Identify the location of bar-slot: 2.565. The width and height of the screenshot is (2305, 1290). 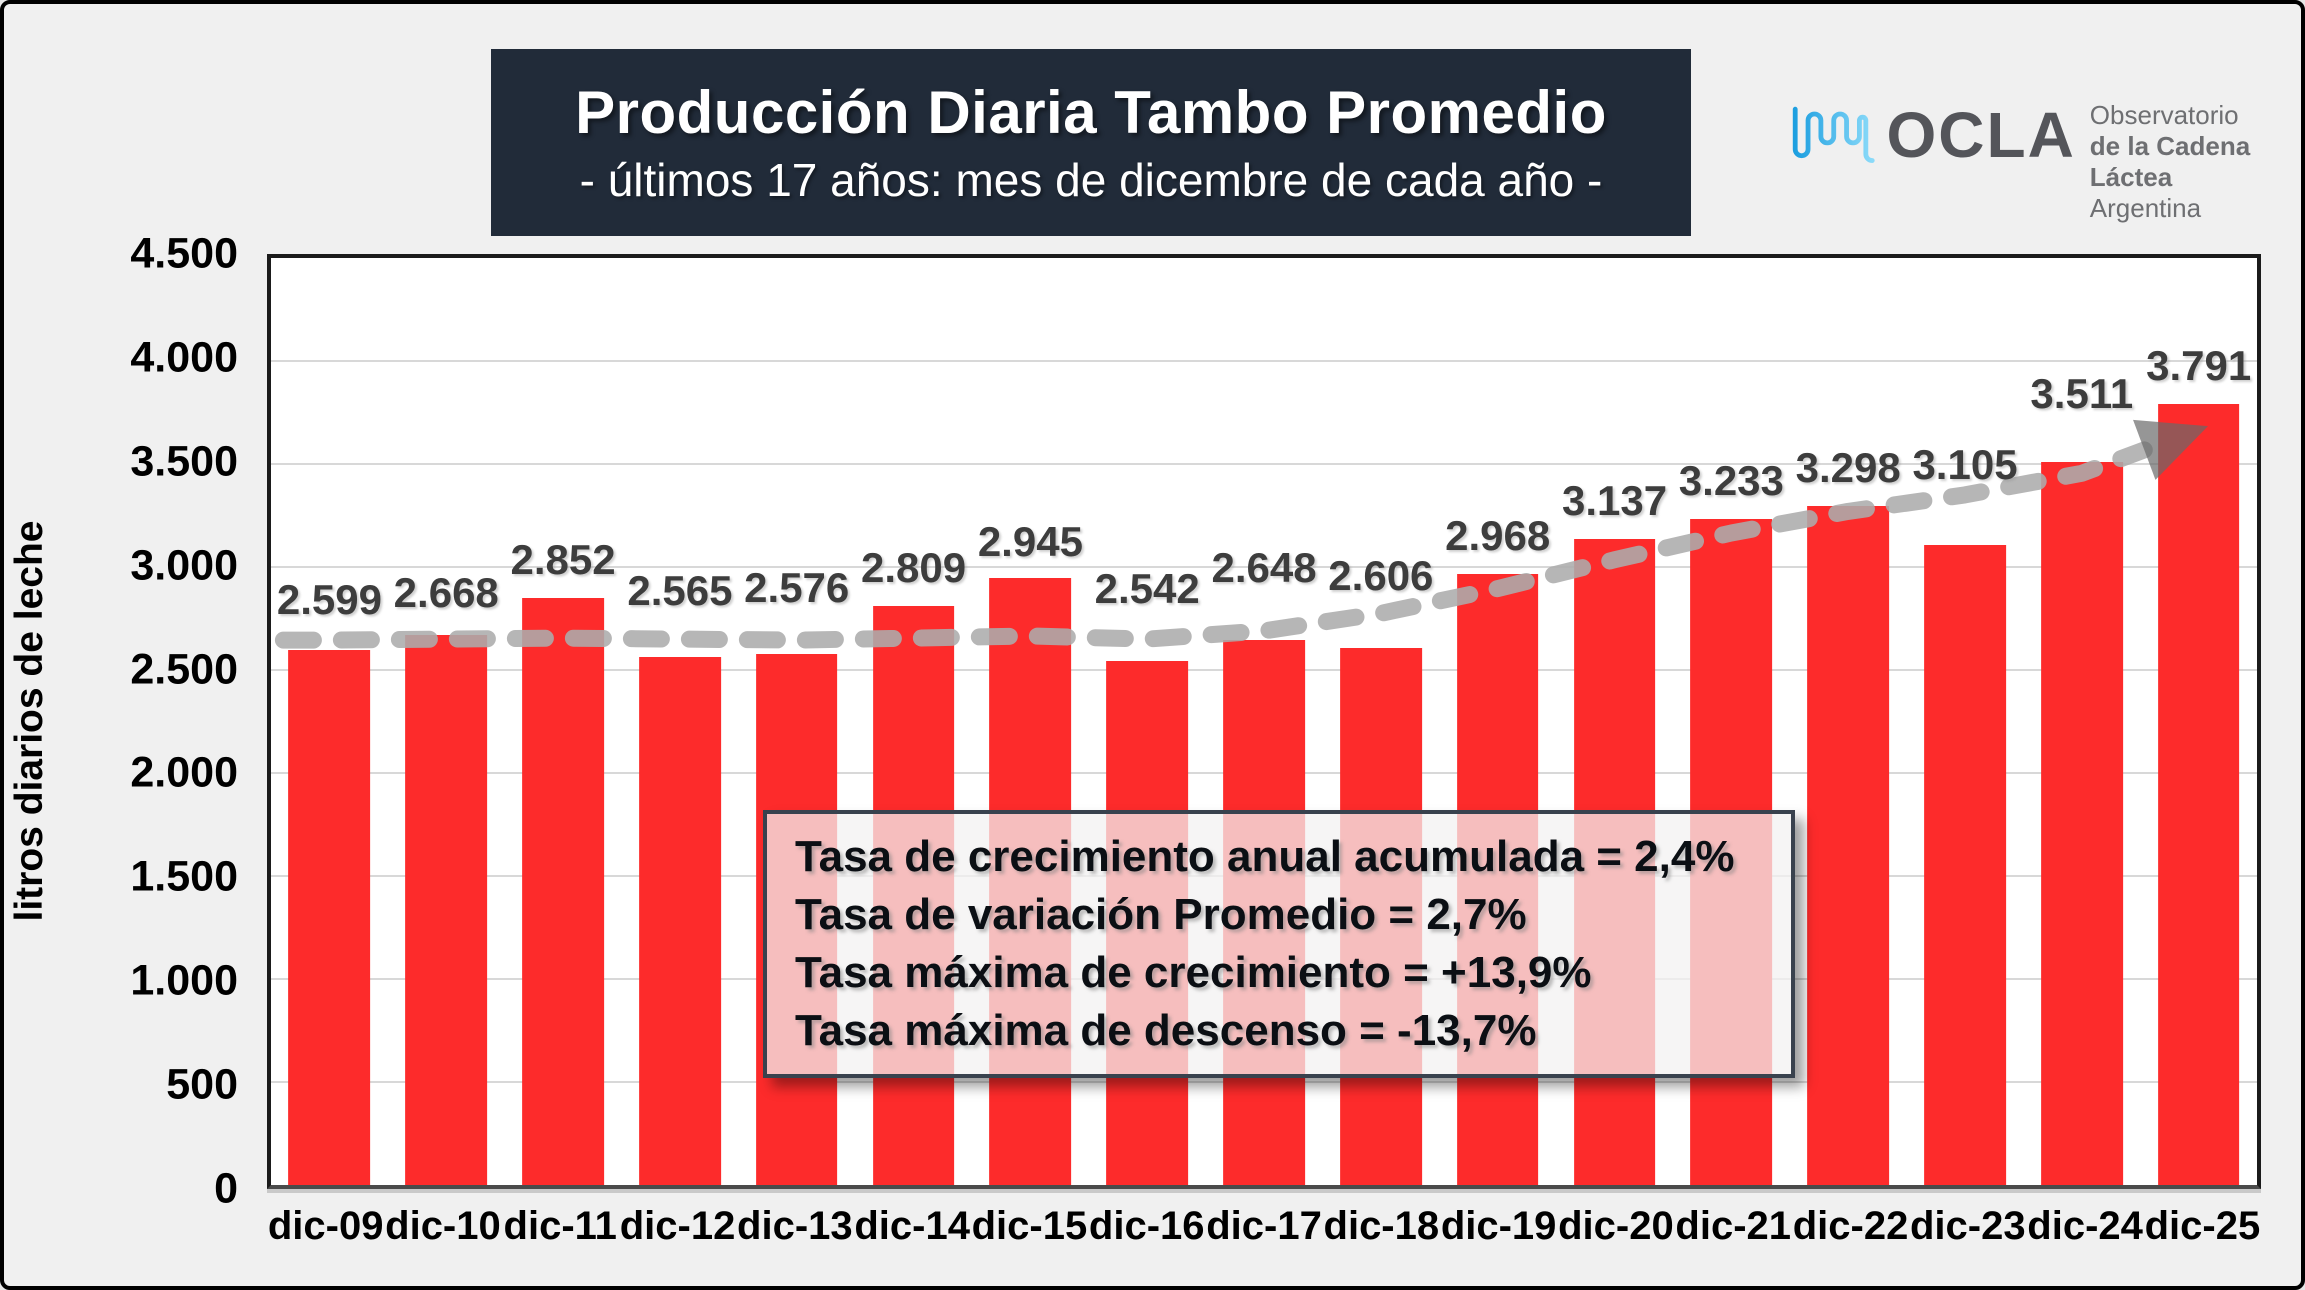
(679, 721).